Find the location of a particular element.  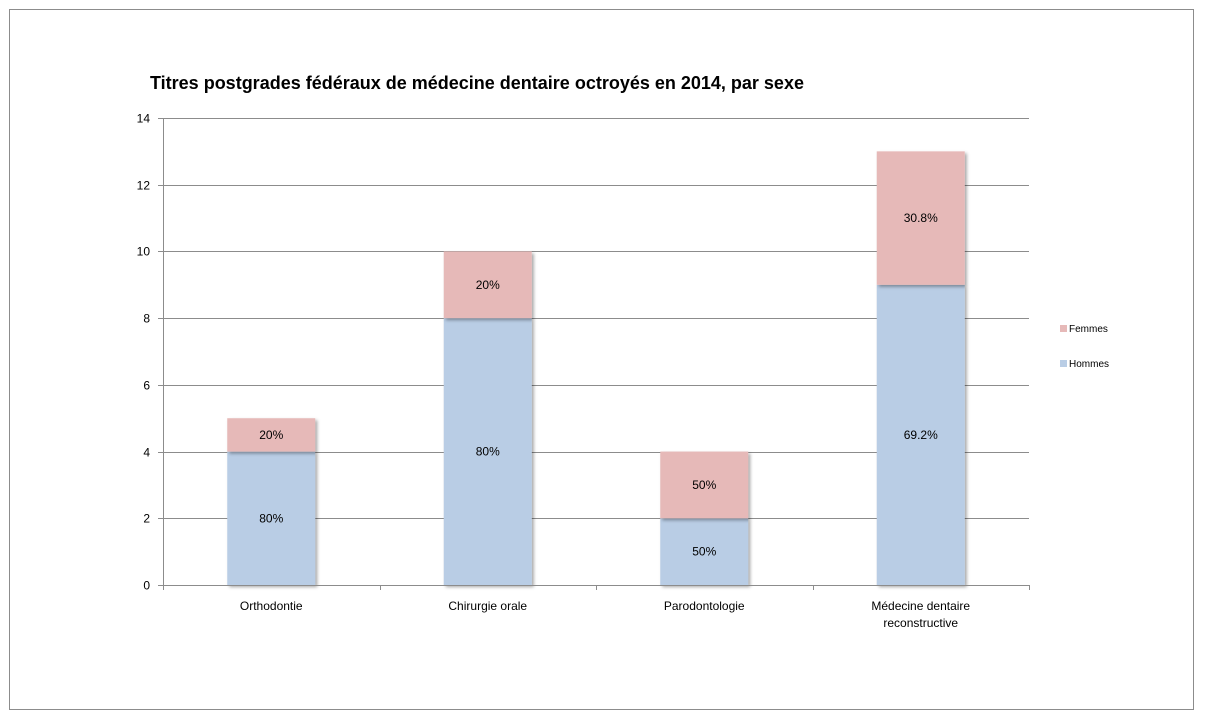

y-tick-label: 0 is located at coordinates (146, 586).